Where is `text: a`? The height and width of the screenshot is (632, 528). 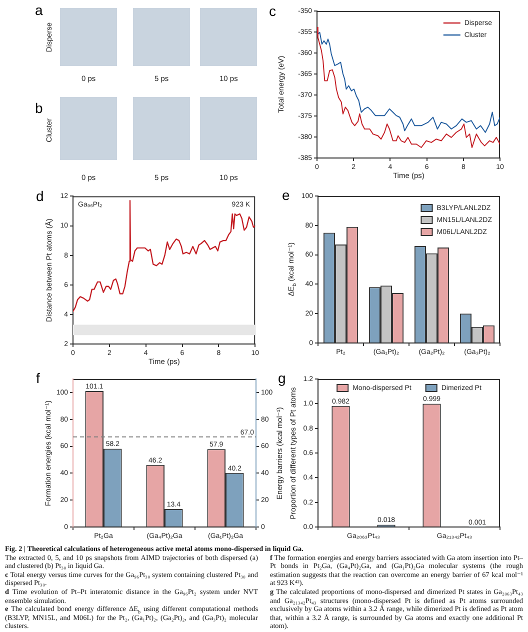 text: a is located at coordinates (39, 10).